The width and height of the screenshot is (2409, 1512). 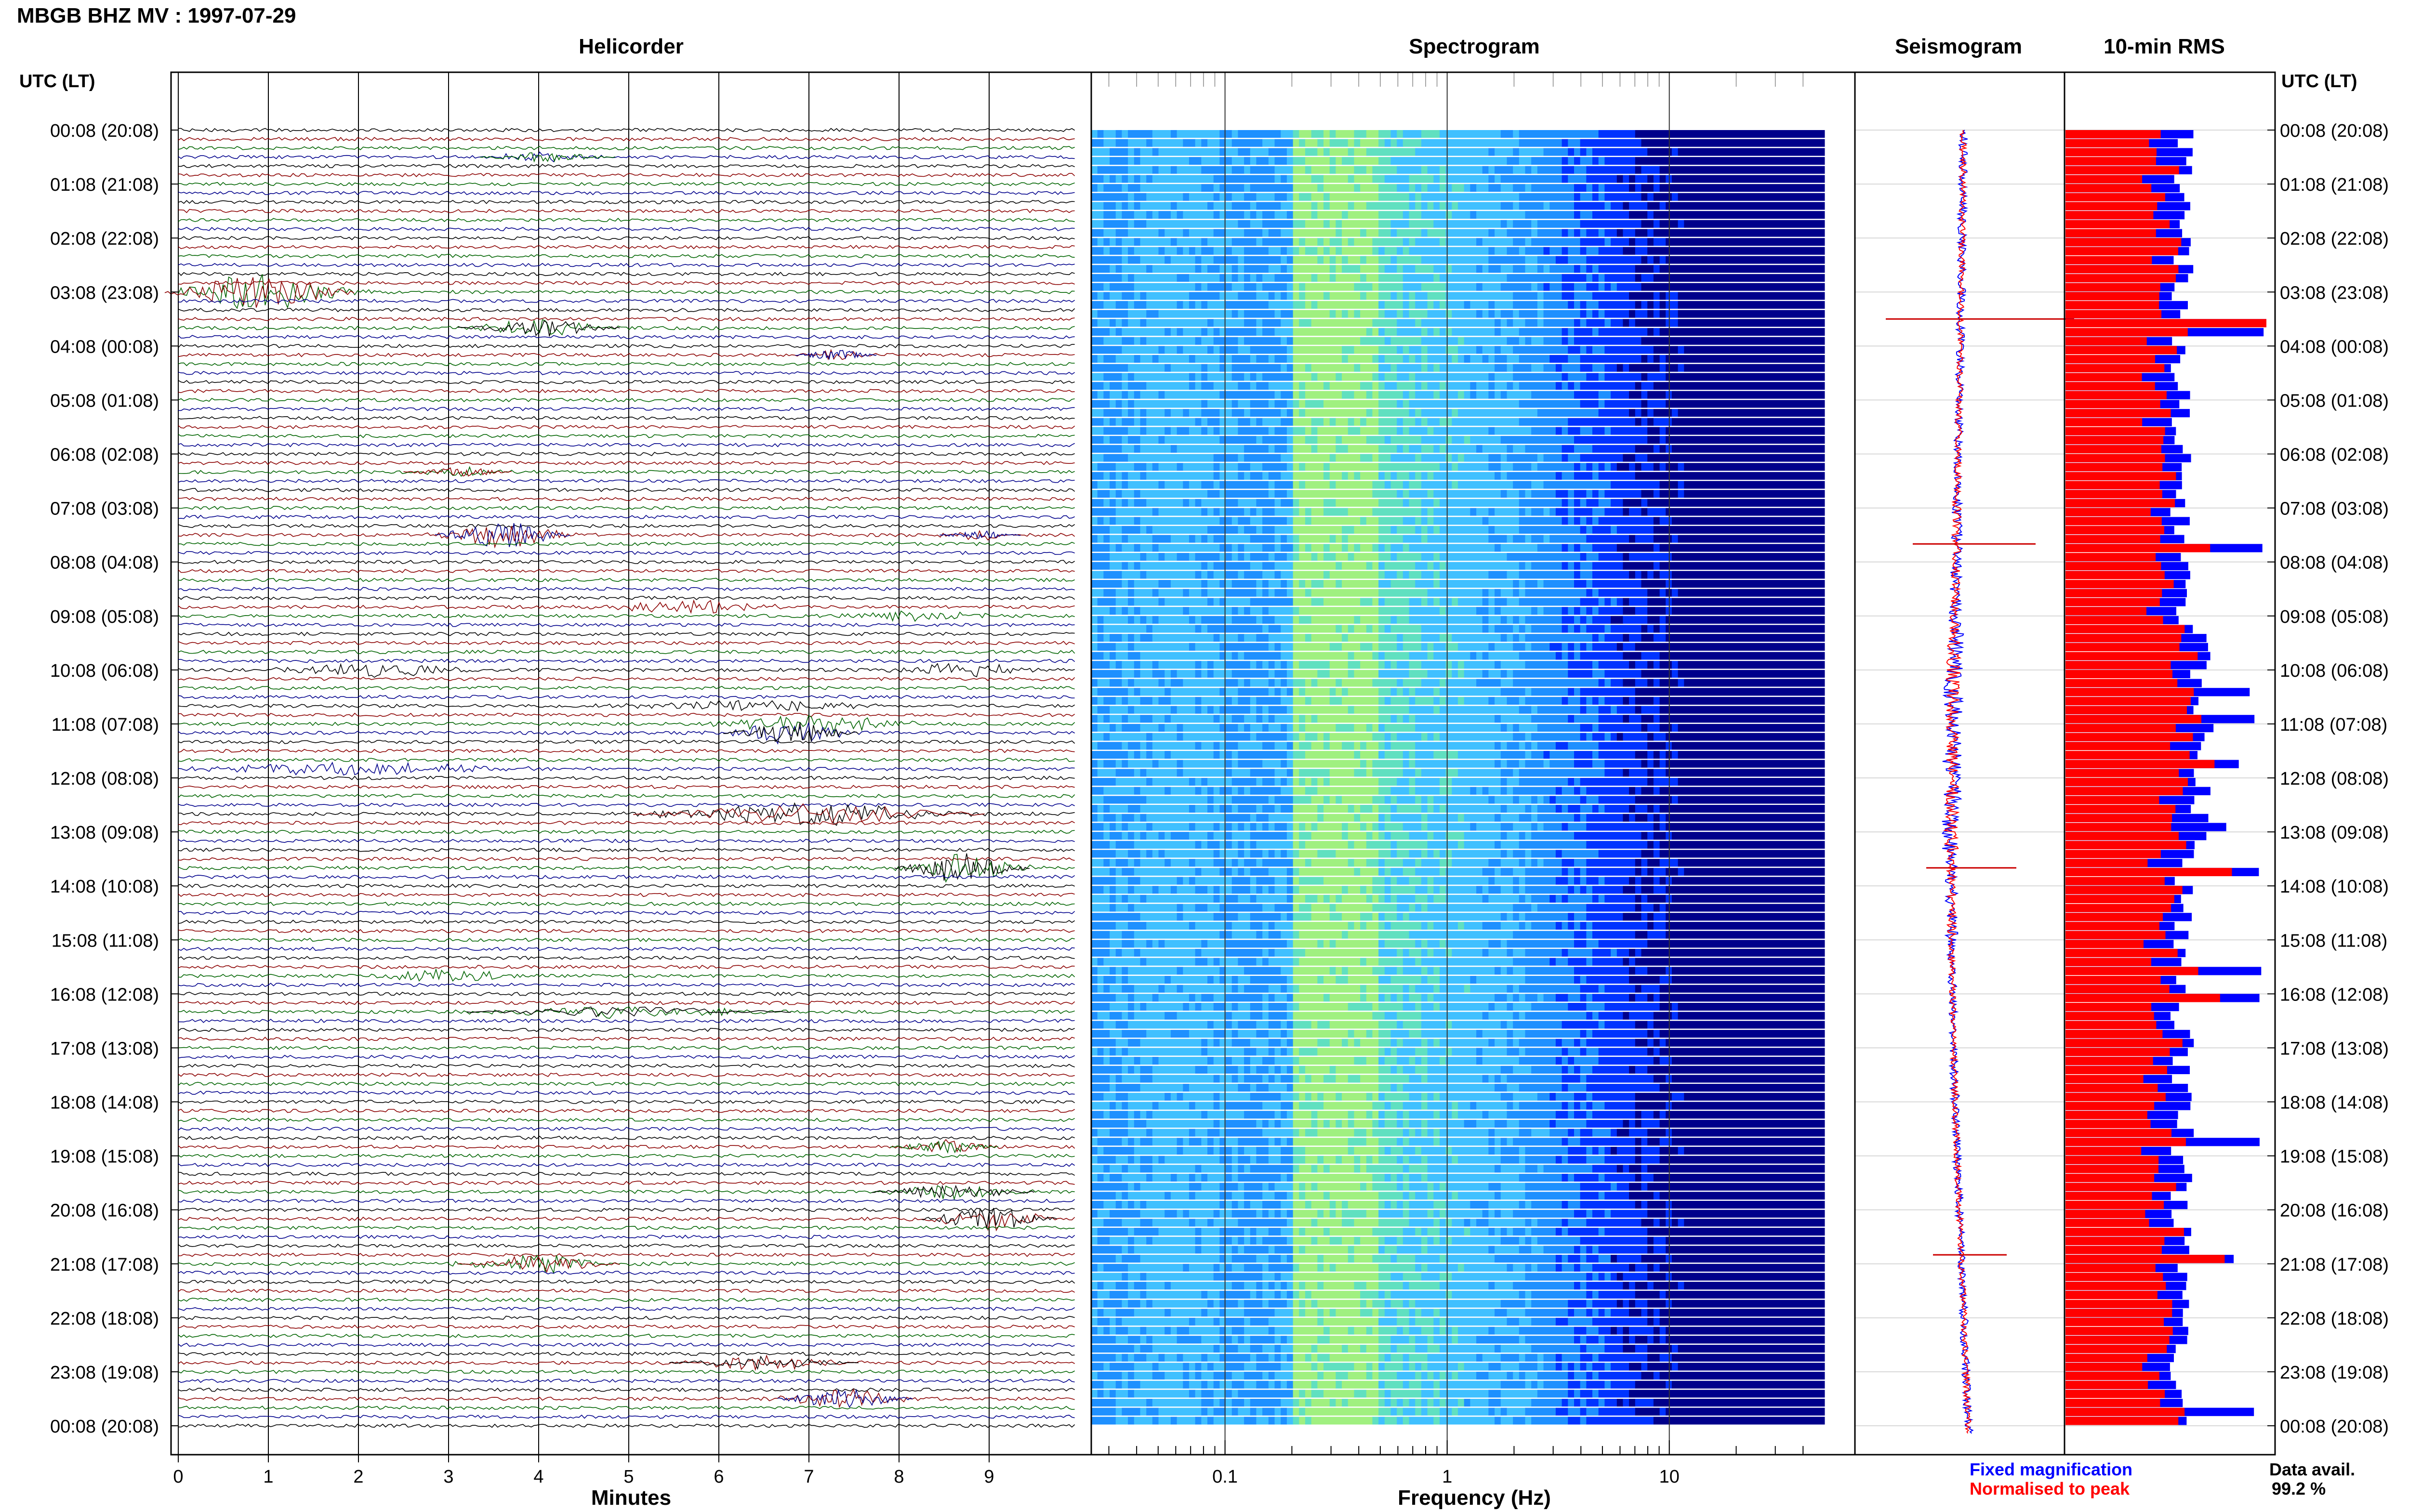 I want to click on helicorder-event, so click(x=980, y=534).